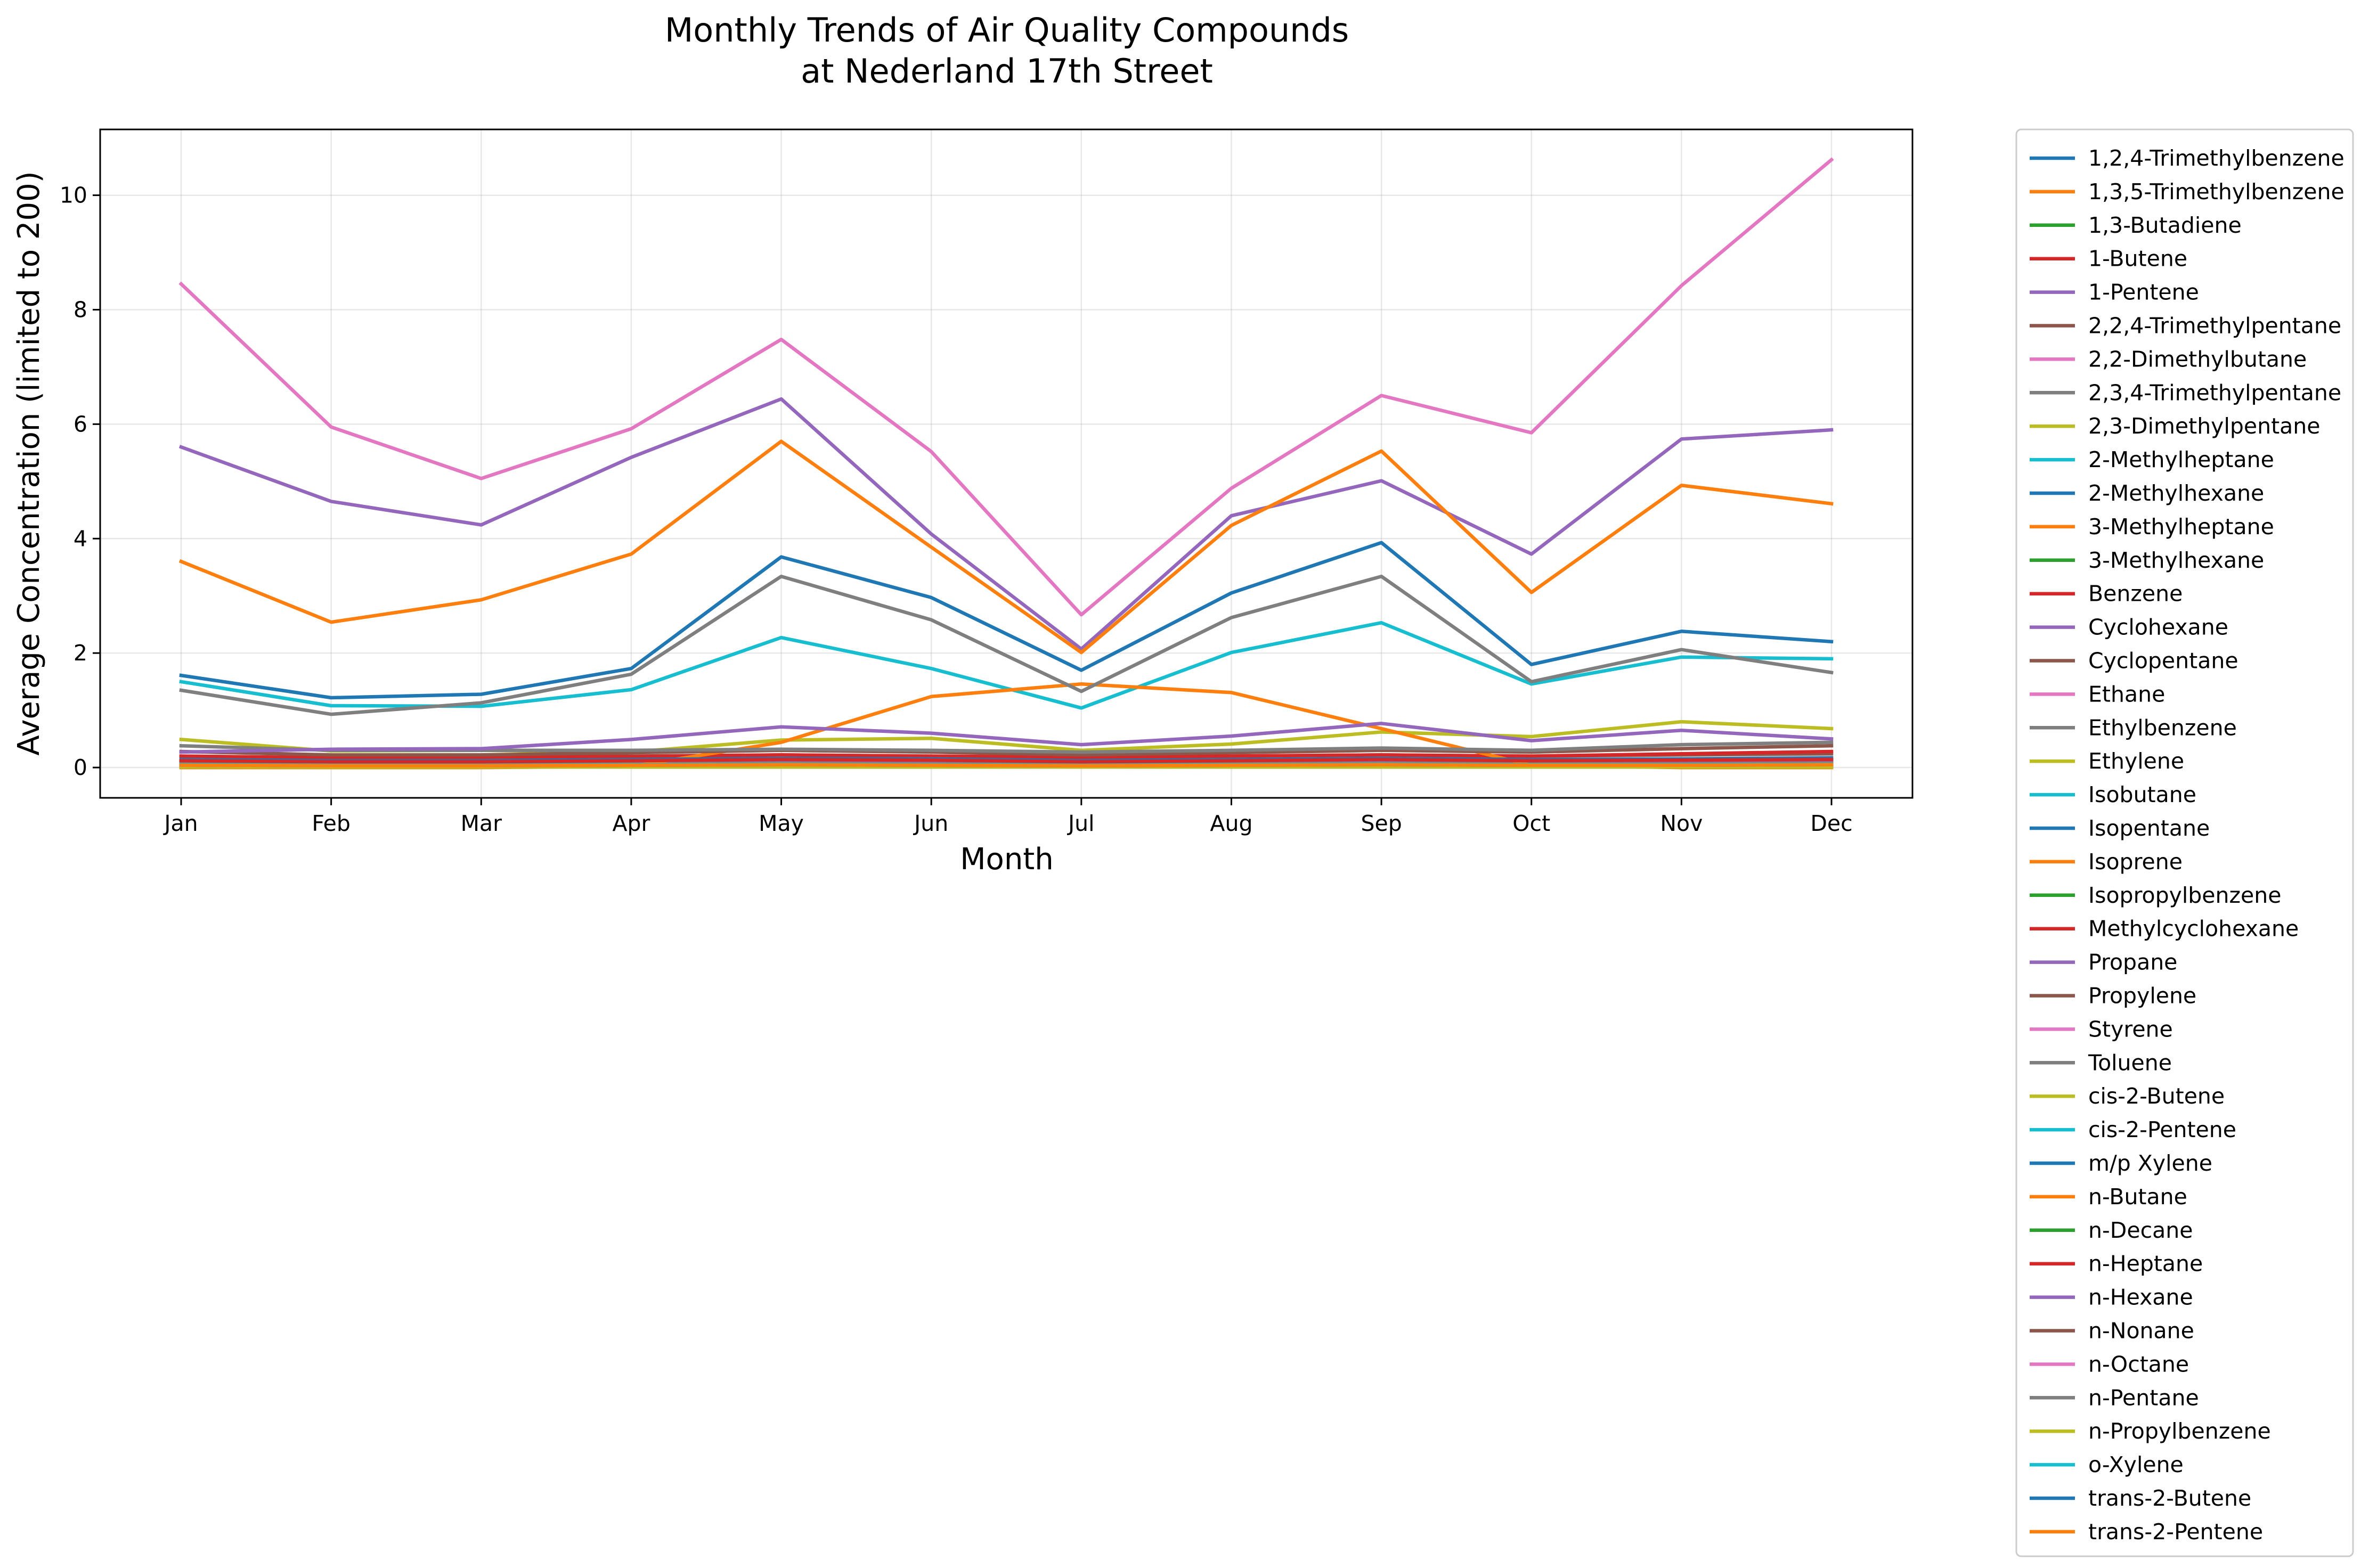 The width and height of the screenshot is (2369, 1568). I want to click on legend-entry-label: 1-Pentene, so click(2143, 293).